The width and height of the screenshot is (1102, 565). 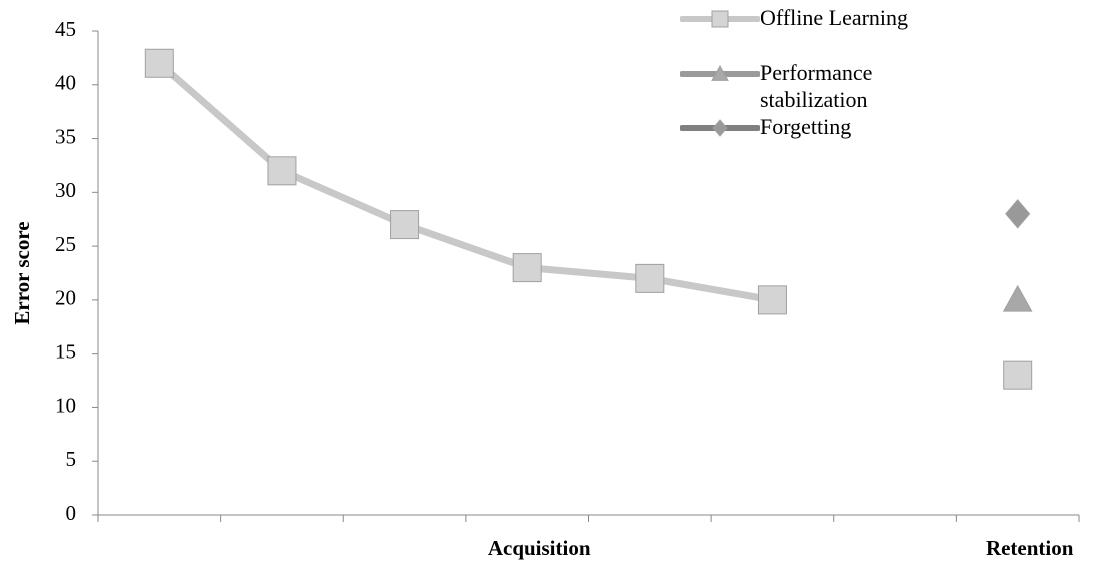 I want to click on y-tick-label: 30, so click(x=65, y=190).